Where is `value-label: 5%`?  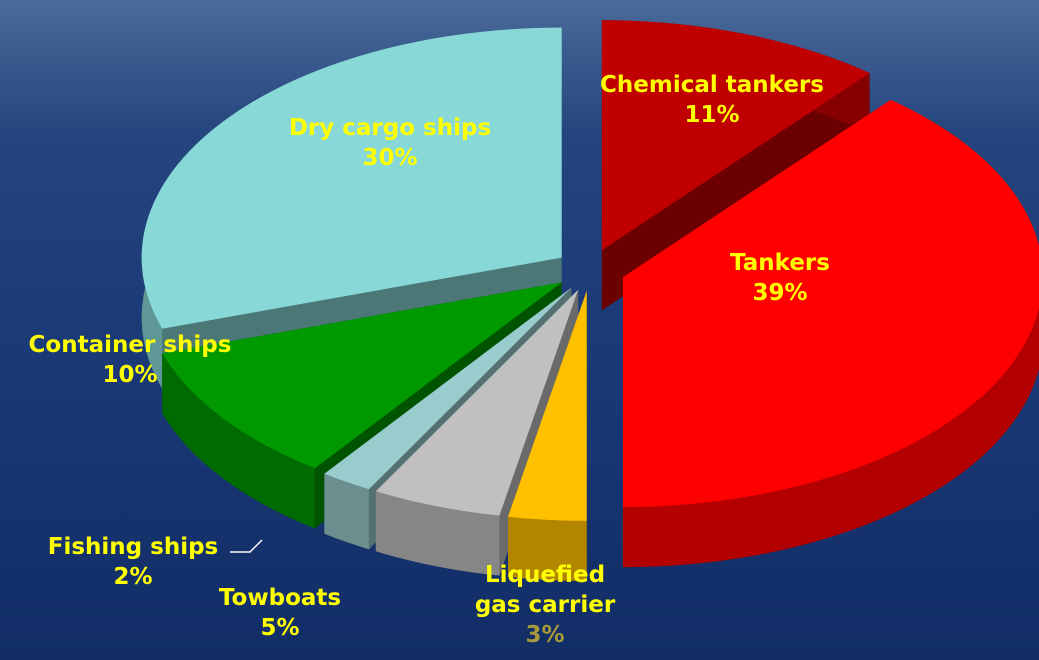
value-label: 5% is located at coordinates (280, 628).